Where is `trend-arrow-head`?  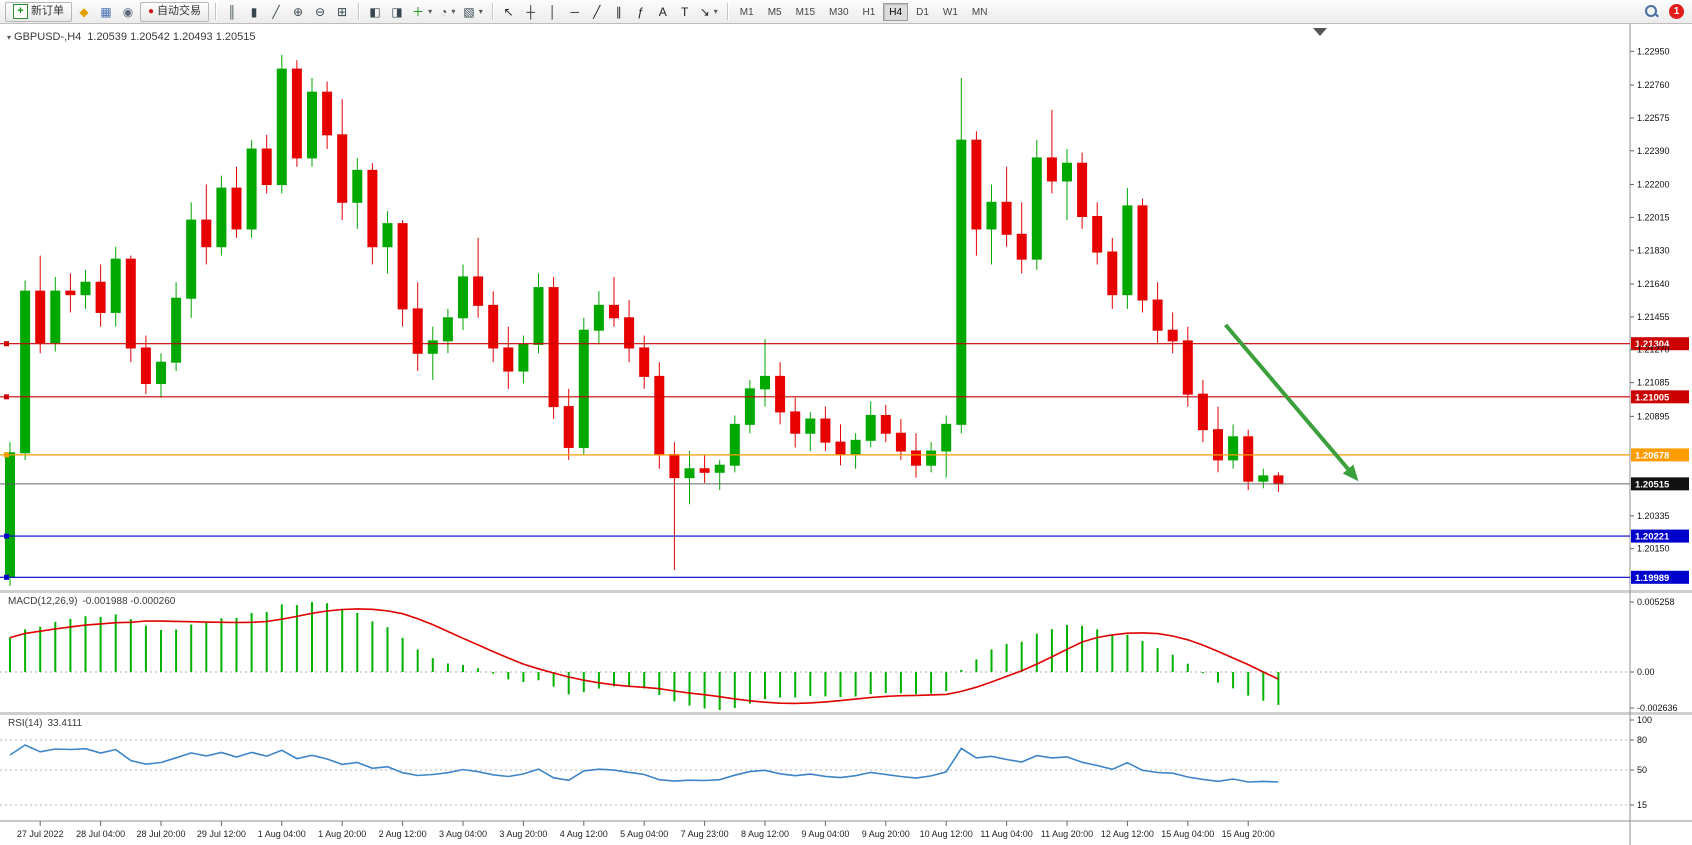
trend-arrow-head is located at coordinates (1350, 473).